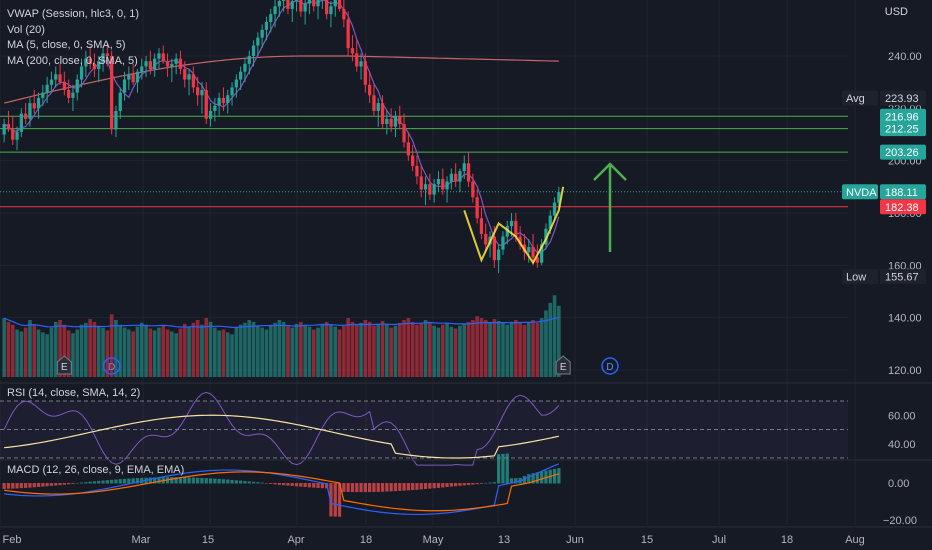 The height and width of the screenshot is (550, 932). Describe the element at coordinates (903, 152) in the screenshot. I see `price-tag-level-203: 203.26` at that location.